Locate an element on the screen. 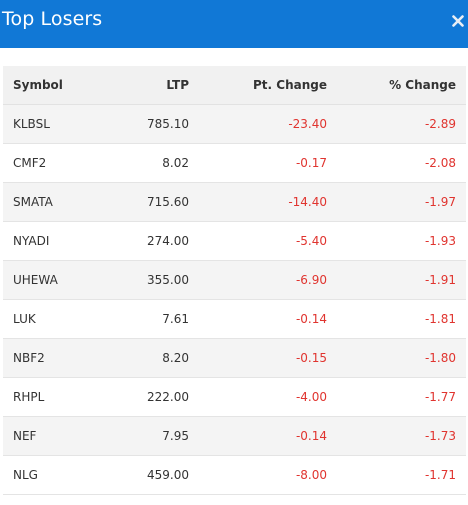 This screenshot has height=505, width=468. table-row: RHPL 222.00 -4.00 -1.77 is located at coordinates (234, 397).